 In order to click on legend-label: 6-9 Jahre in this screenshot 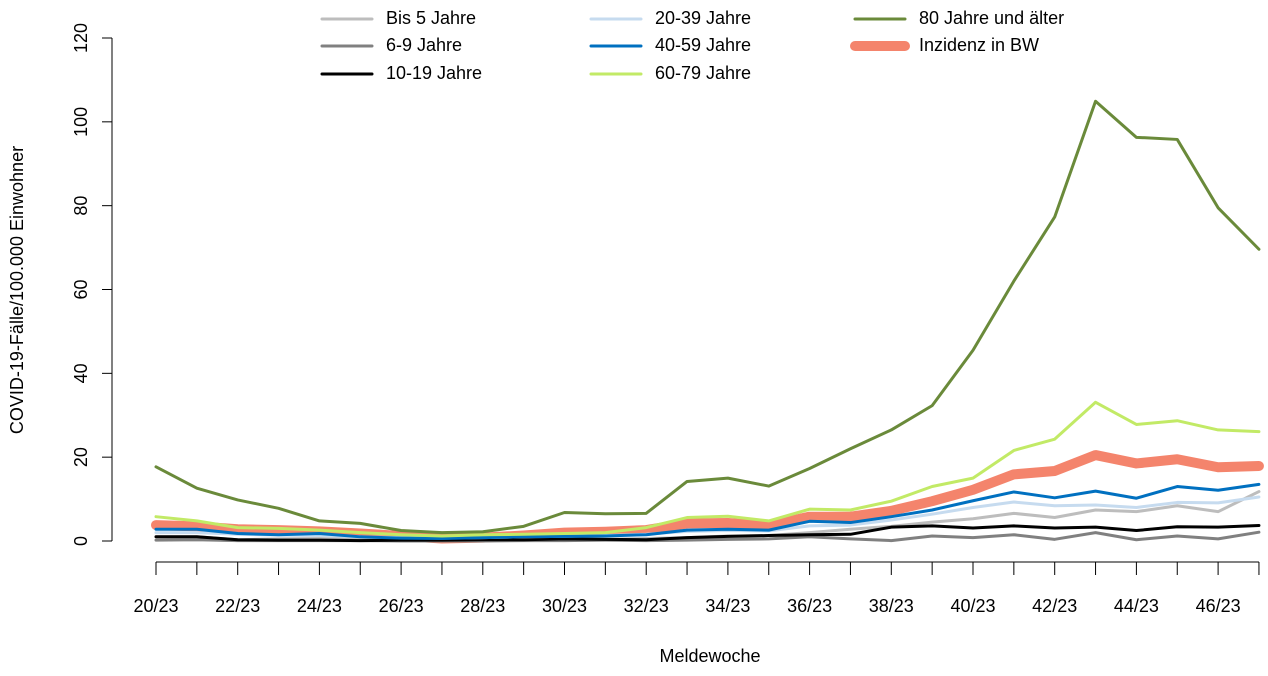, I will do `click(424, 45)`.